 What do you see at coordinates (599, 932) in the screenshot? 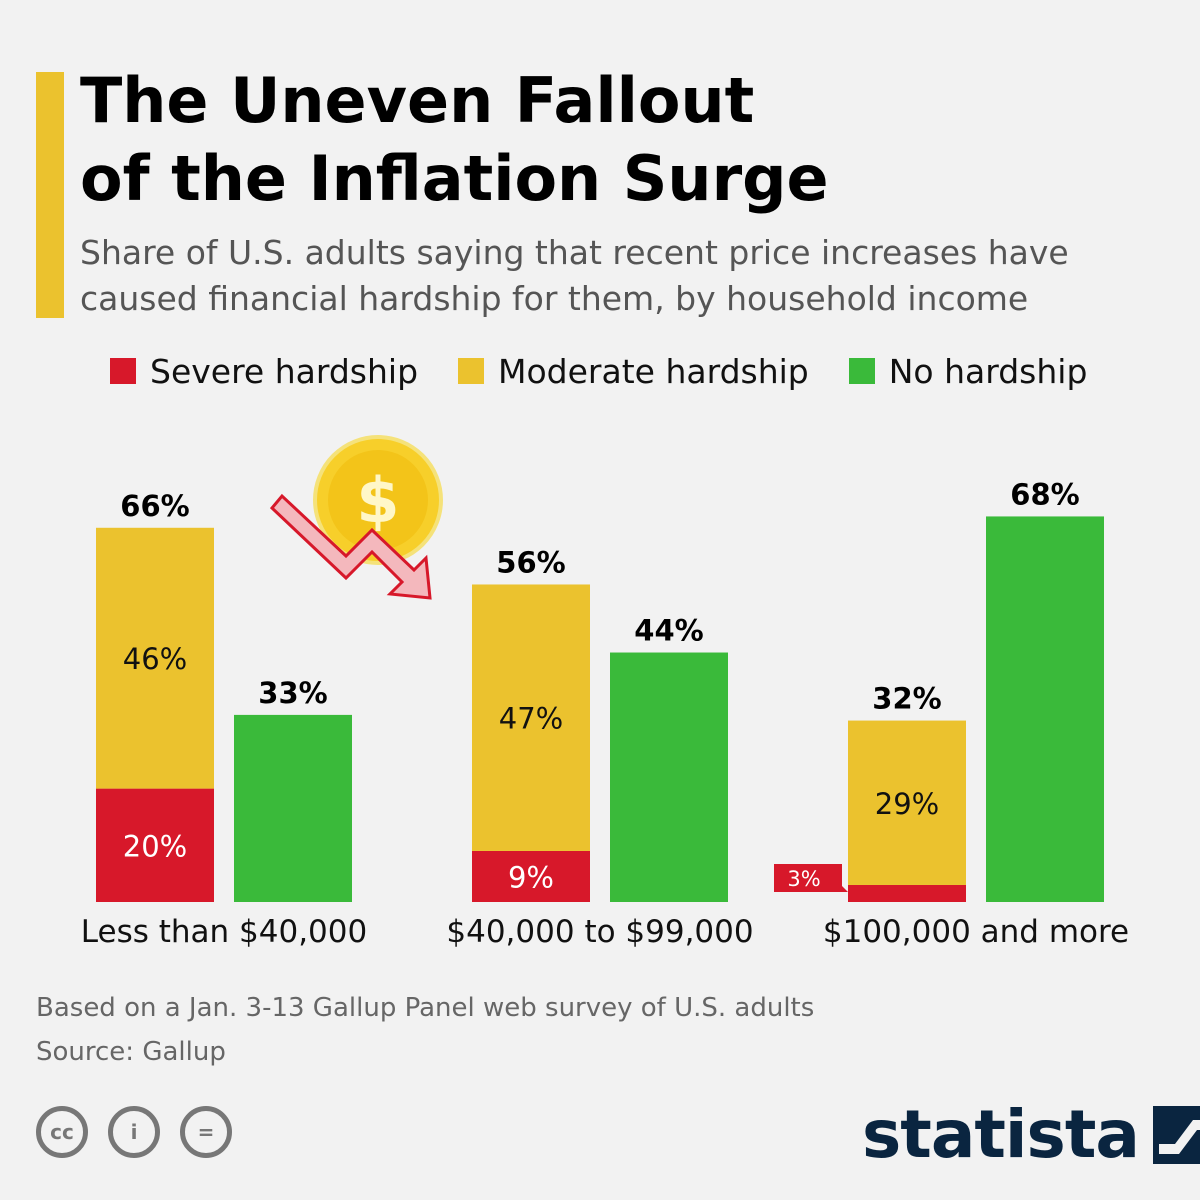
I see `category-label: $40,000 to $99,000` at bounding box center [599, 932].